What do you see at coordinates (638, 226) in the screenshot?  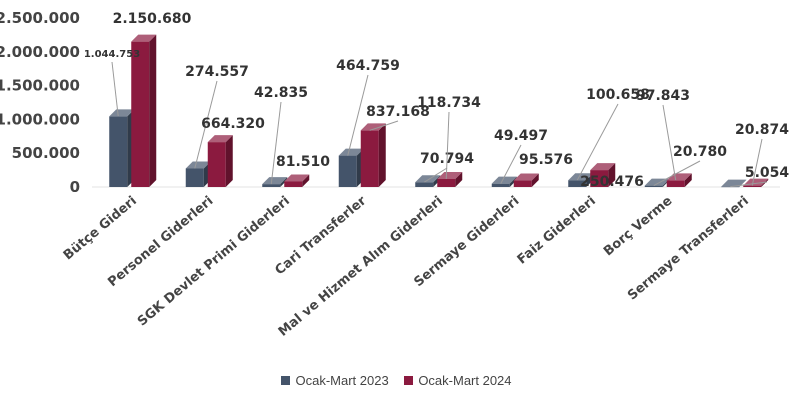 I see `x-axis-category-label: Borç Verme` at bounding box center [638, 226].